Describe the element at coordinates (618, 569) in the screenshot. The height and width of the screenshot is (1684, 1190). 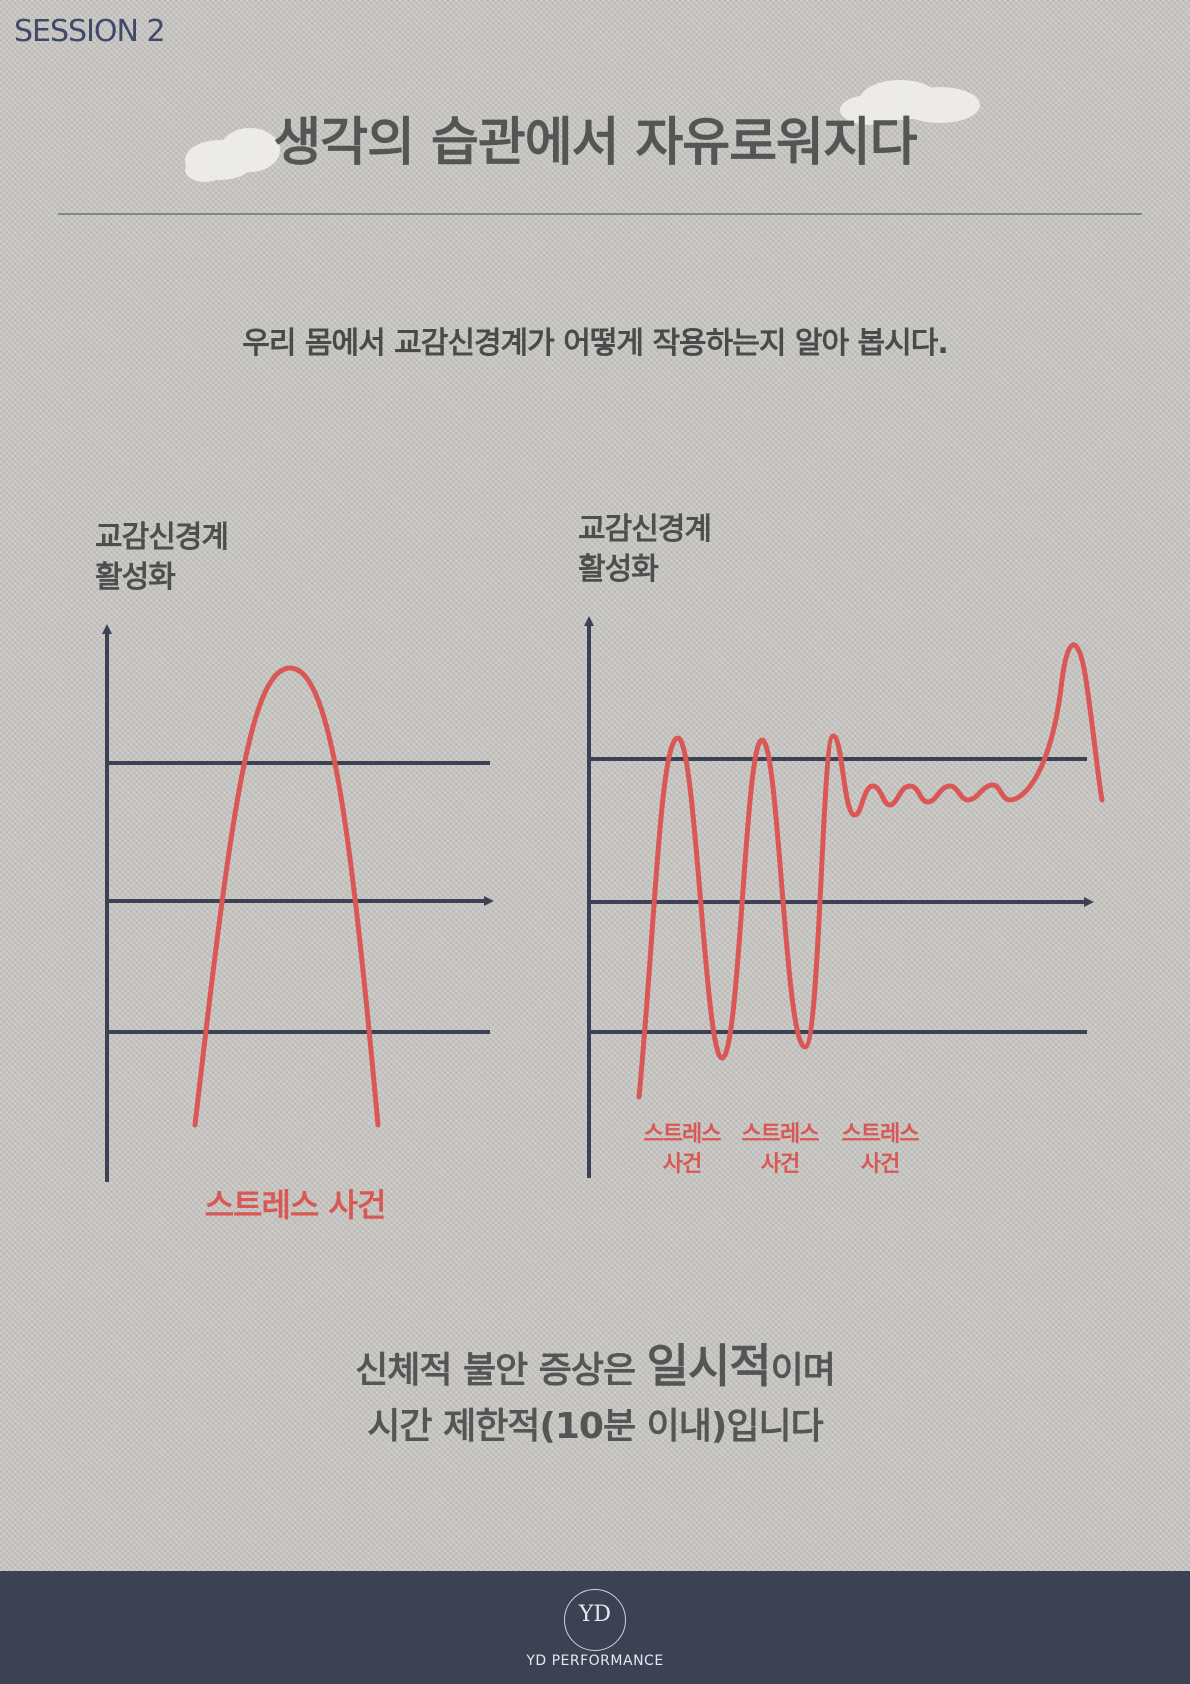
I see `right-axis-label-line2: 활성화` at that location.